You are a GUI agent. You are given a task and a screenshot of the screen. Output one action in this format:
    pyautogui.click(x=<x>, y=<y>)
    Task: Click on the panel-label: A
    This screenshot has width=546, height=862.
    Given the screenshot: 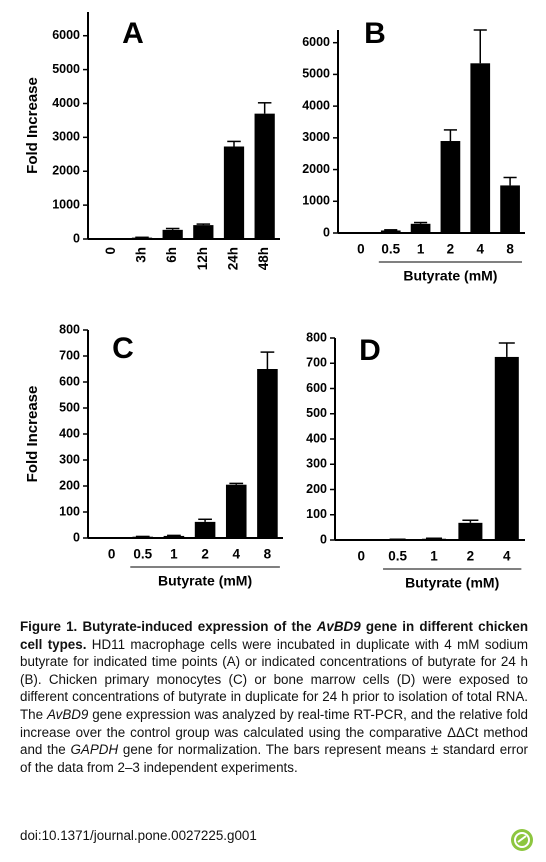 What is the action you would take?
    pyautogui.click(x=133, y=33)
    